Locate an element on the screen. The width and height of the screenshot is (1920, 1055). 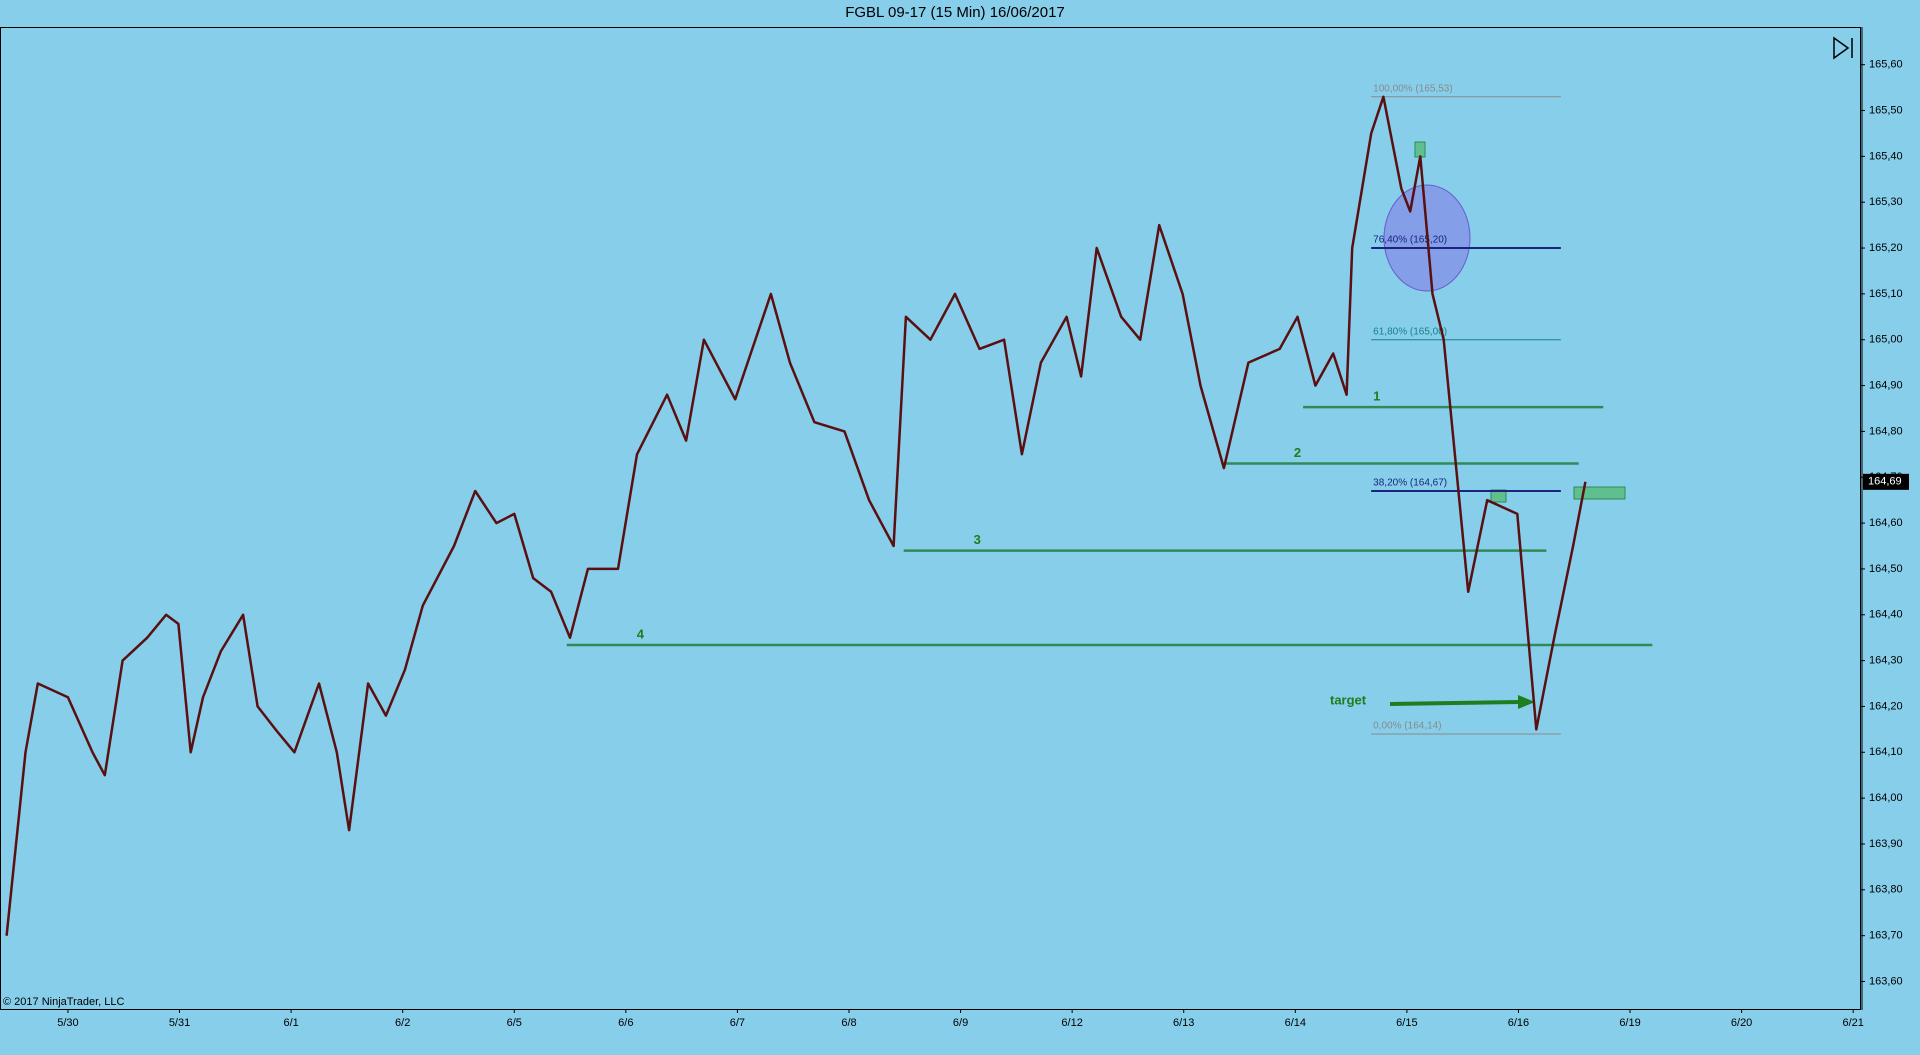
annotation-text: target is located at coordinates (1348, 699).